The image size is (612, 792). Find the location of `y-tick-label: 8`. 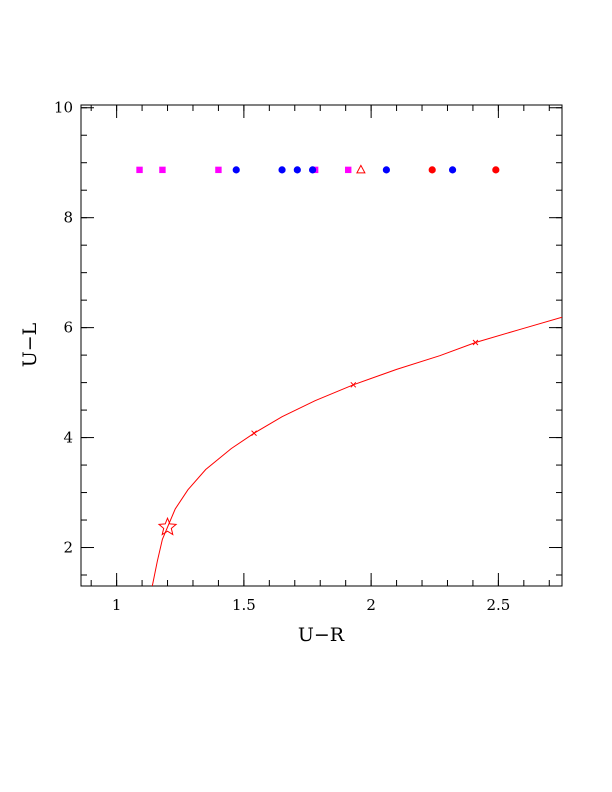

y-tick-label: 8 is located at coordinates (68, 218).